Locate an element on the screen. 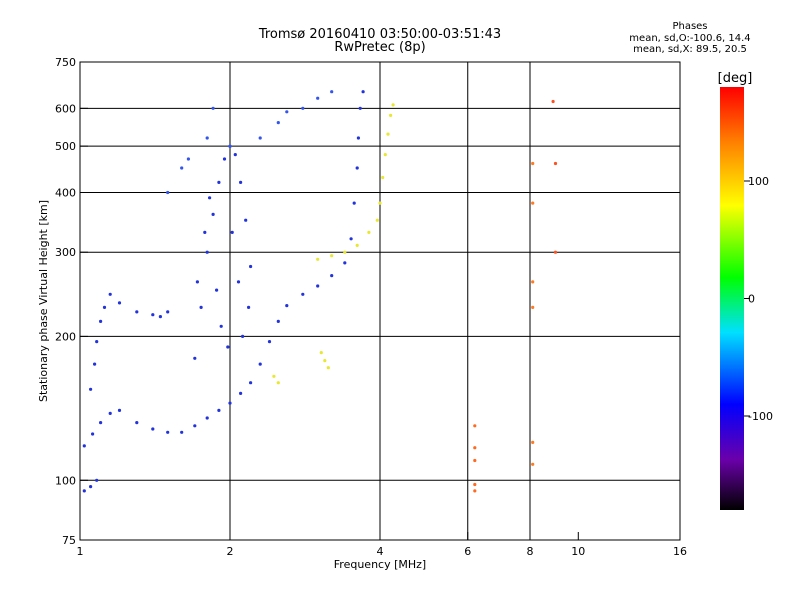 The image size is (800, 600). colorbar-tick-label: 100 is located at coordinates (758, 181).